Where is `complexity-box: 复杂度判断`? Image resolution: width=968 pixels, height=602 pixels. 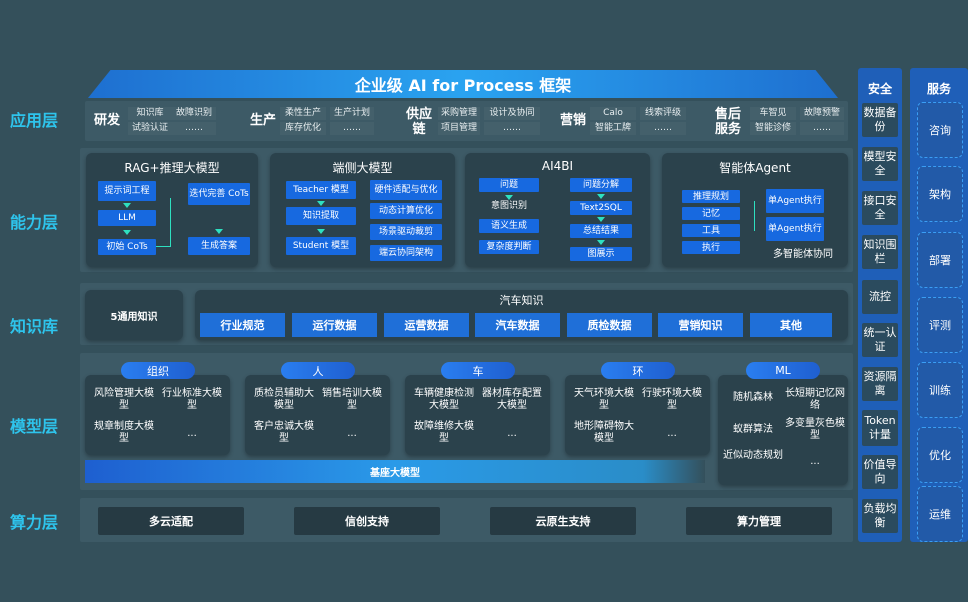 complexity-box: 复杂度判断 is located at coordinates (509, 247).